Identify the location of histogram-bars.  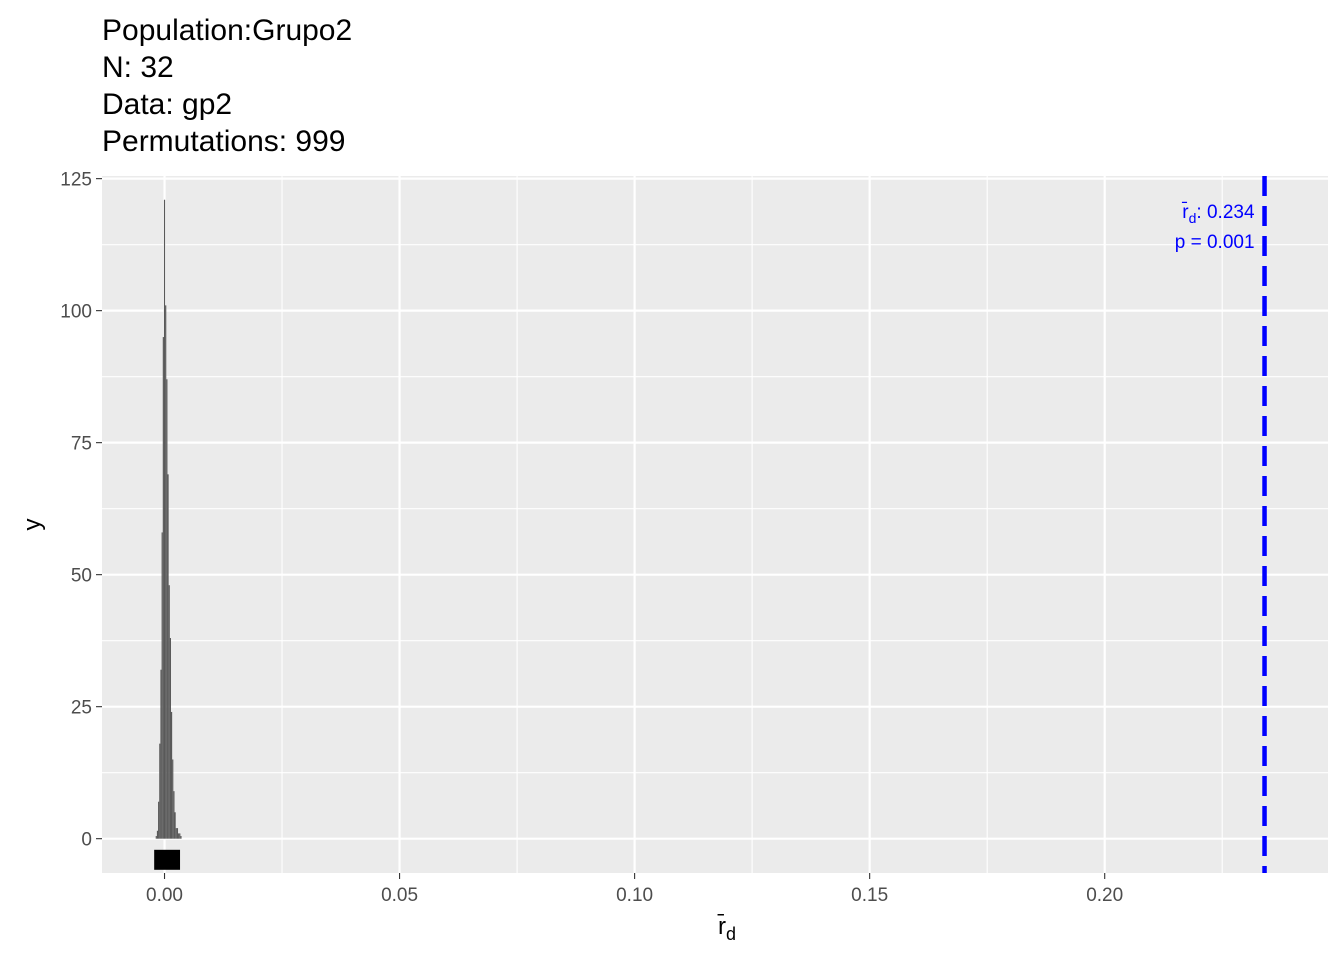
(168, 519).